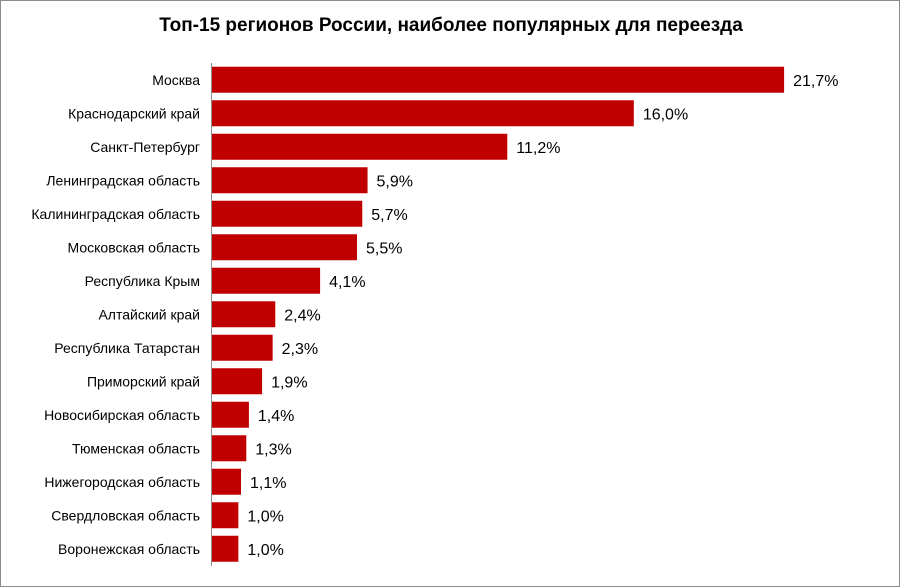 The image size is (900, 588). I want to click on data-label: 1,1%, so click(268, 483).